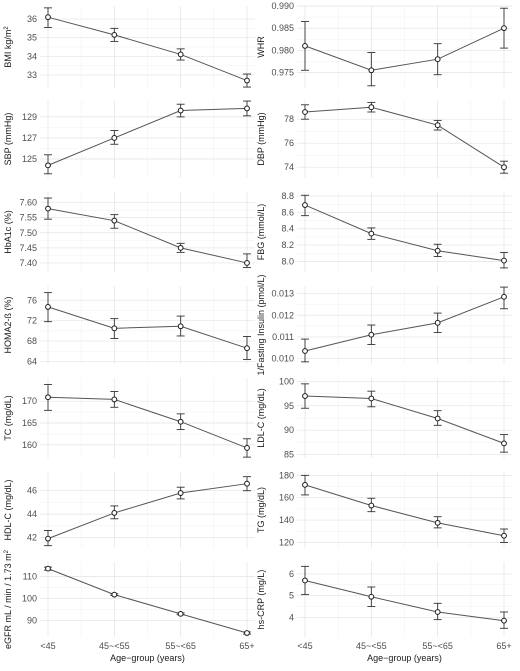  Describe the element at coordinates (282, 50) in the screenshot. I see `y-tick-label: 0.980` at that location.